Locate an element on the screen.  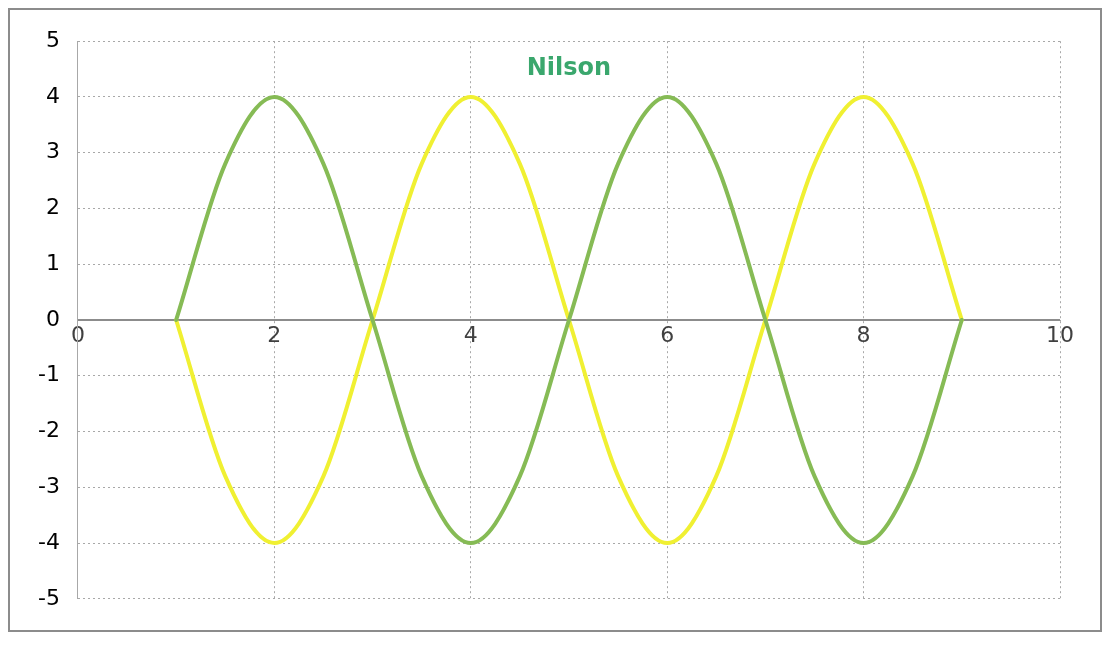
x-tick-label: 6 is located at coordinates (667, 334).